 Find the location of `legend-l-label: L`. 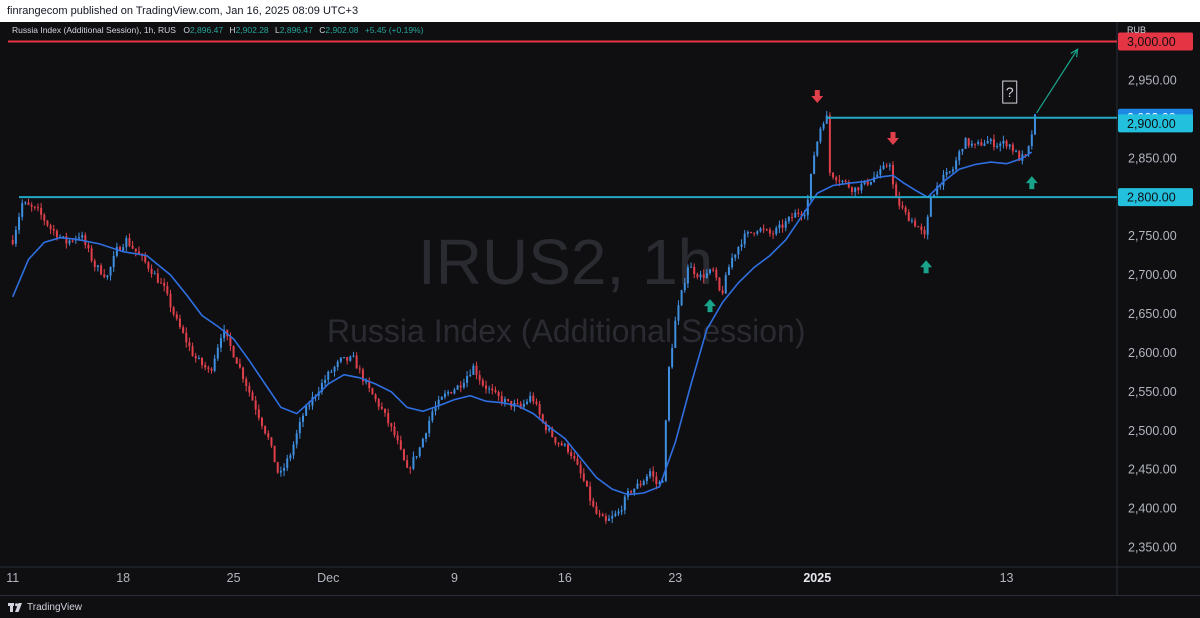

legend-l-label: L is located at coordinates (277, 30).